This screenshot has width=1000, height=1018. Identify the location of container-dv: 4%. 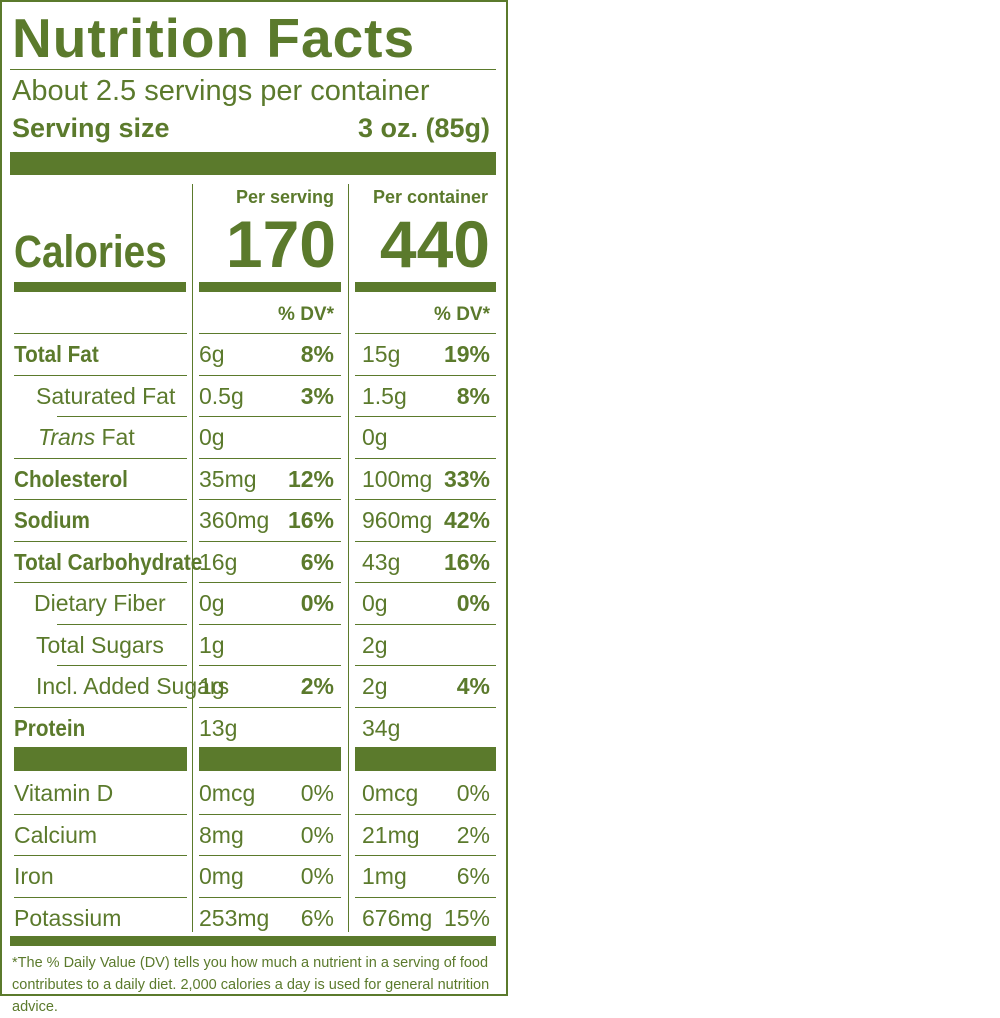
(473, 686).